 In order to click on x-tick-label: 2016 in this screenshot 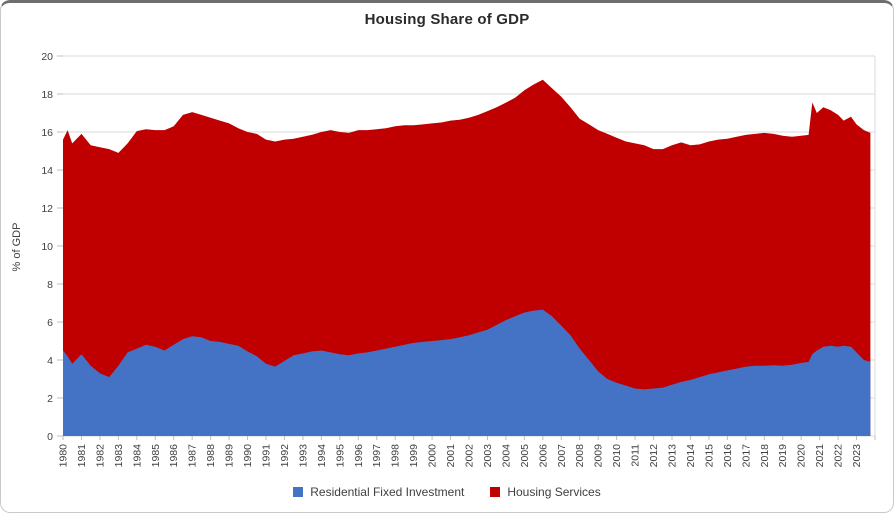, I will do `click(728, 456)`.